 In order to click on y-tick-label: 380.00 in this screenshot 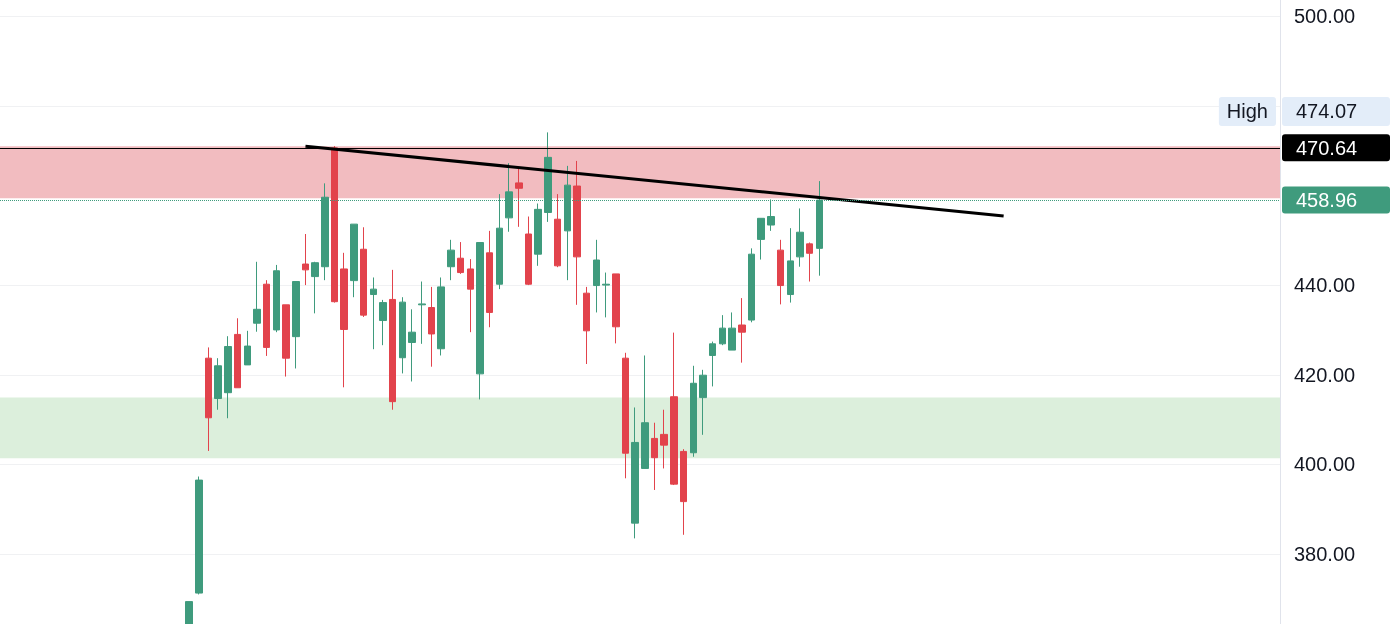, I will do `click(1325, 554)`.